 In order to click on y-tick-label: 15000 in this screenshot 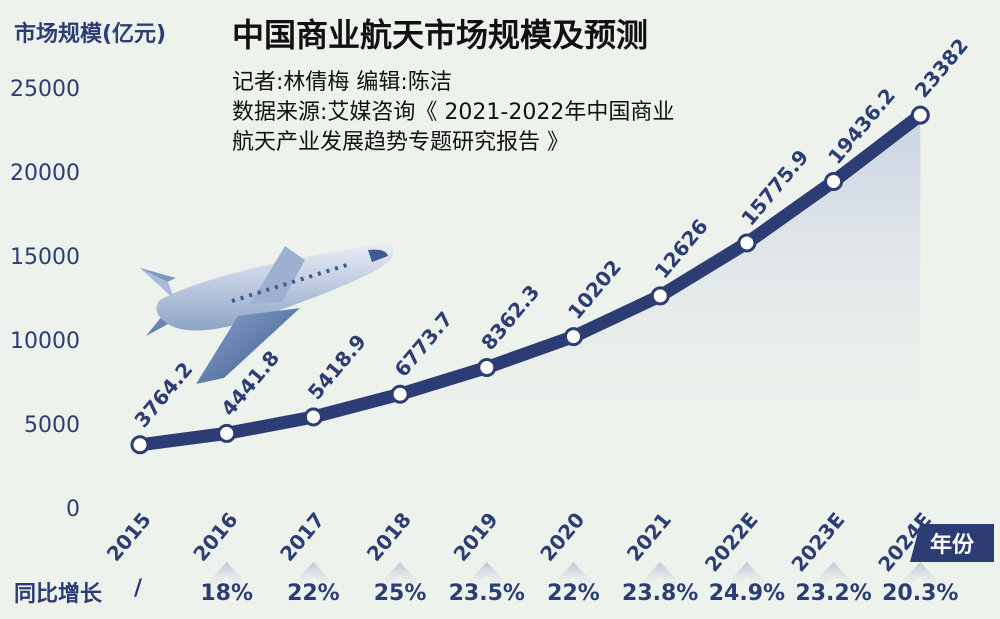, I will do `click(45, 257)`.